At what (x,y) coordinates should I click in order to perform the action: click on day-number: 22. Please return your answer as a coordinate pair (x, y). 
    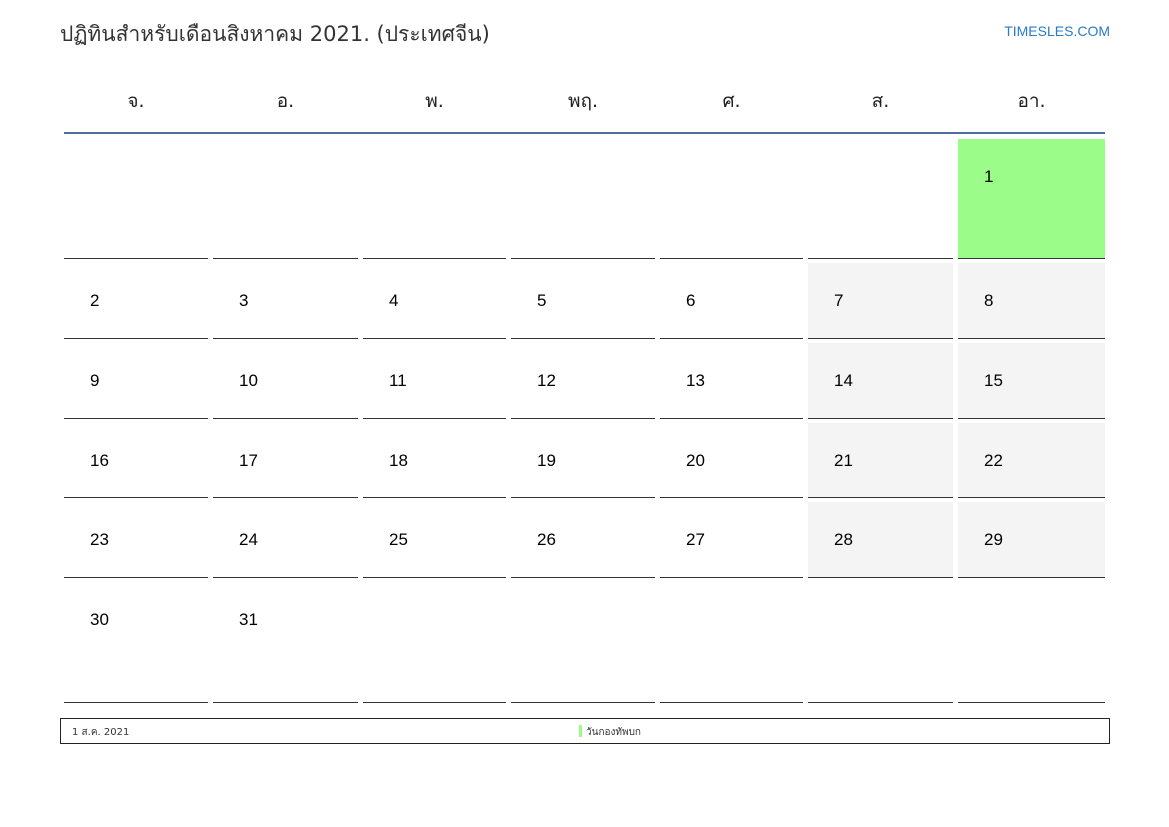
    Looking at the image, I should click on (993, 460).